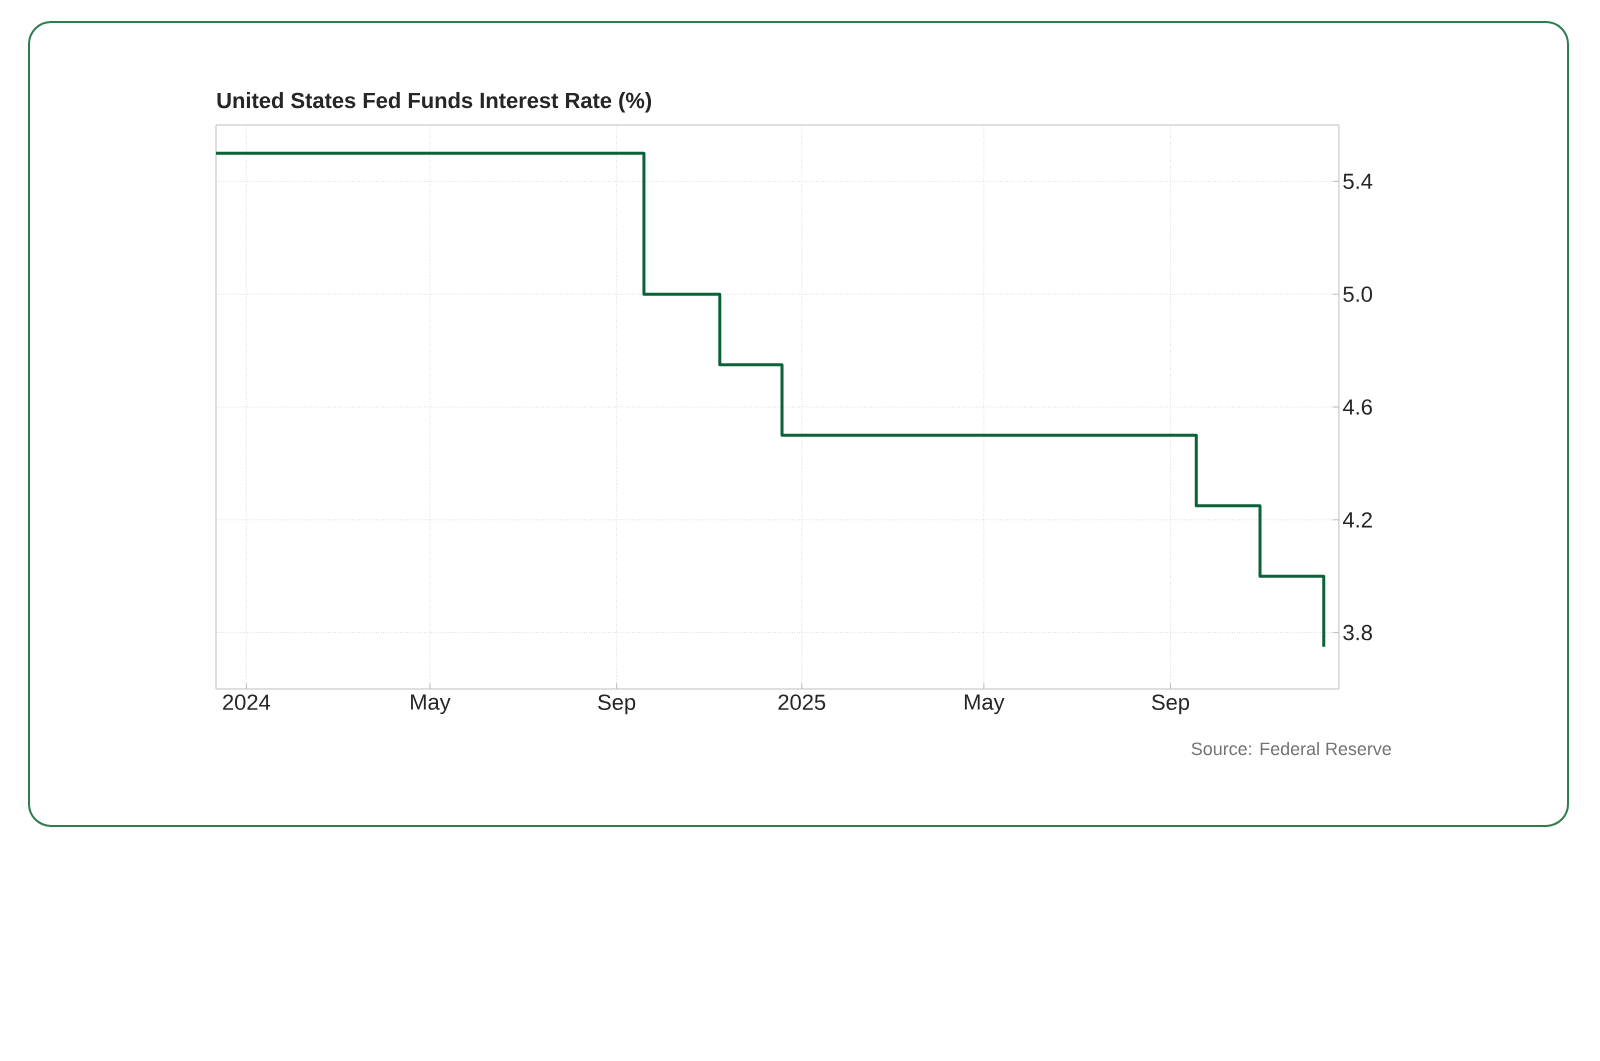 The height and width of the screenshot is (1061, 1600). What do you see at coordinates (434, 102) in the screenshot?
I see `chart-title: United States Fed Funds Interest Rate (%)` at bounding box center [434, 102].